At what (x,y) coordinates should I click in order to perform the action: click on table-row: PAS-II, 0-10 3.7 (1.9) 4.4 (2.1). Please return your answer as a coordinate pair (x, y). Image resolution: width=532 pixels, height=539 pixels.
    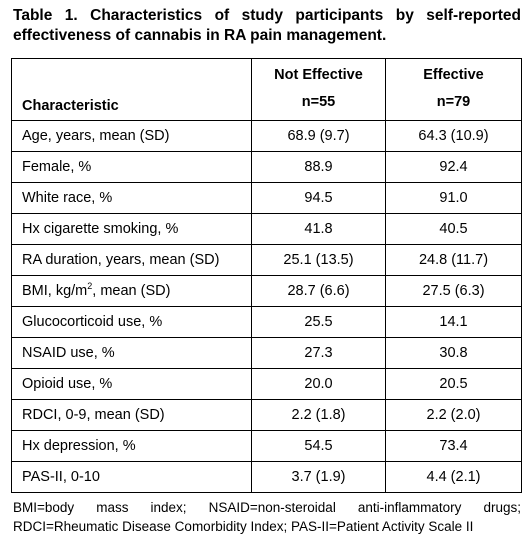
    Looking at the image, I should click on (266, 477).